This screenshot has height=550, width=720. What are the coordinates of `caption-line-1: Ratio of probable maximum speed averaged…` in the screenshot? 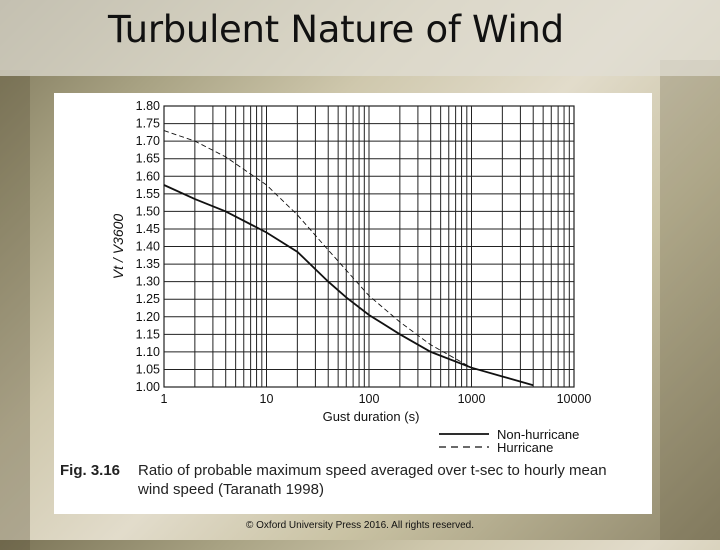 It's located at (372, 470).